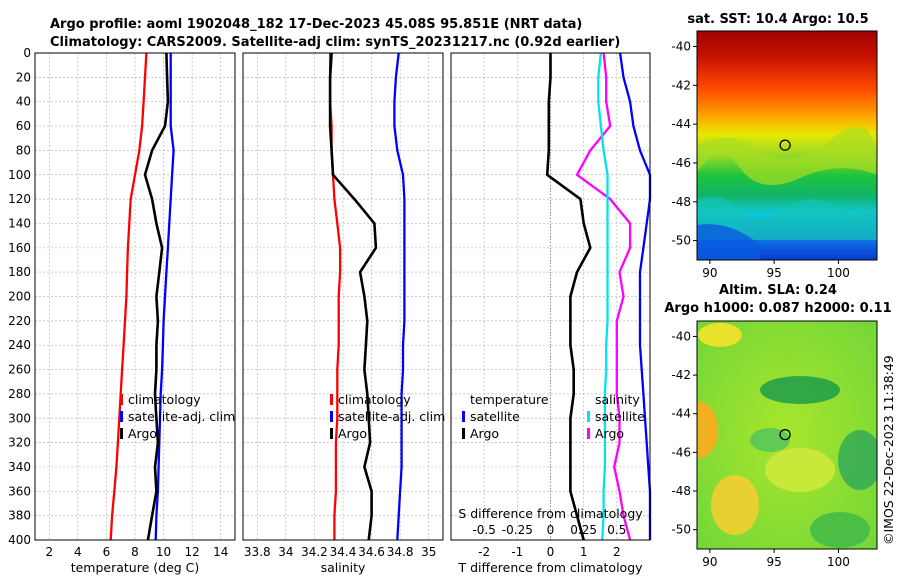 The width and height of the screenshot is (900, 580). Describe the element at coordinates (19, 443) in the screenshot. I see `depth-tick-label: 320` at that location.